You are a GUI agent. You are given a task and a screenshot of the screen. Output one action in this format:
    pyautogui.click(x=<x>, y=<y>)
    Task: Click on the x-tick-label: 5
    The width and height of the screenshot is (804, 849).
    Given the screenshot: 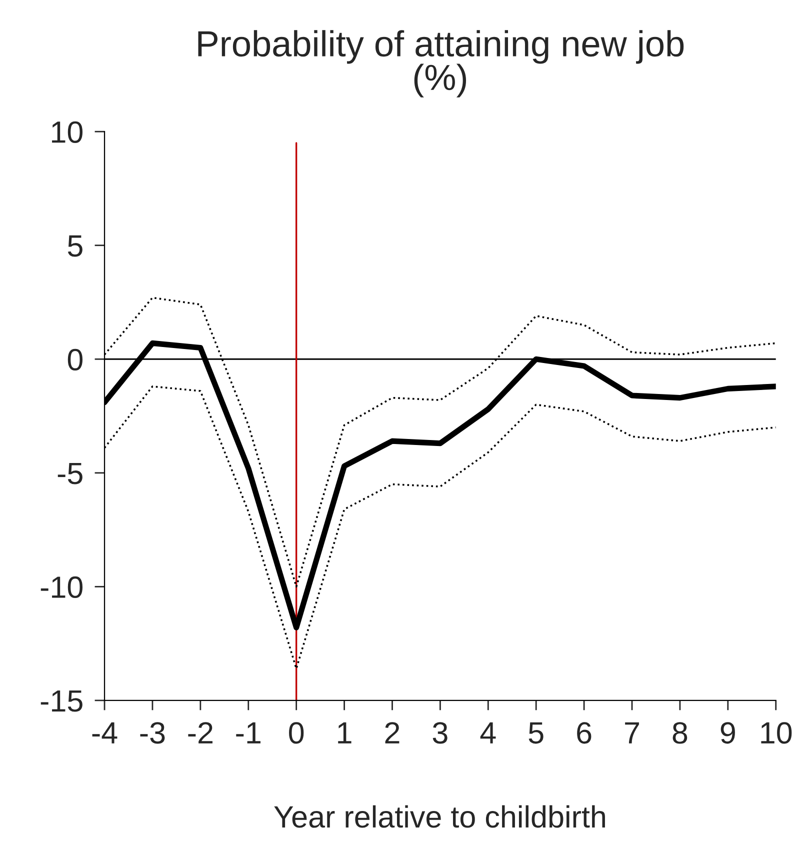 What is the action you would take?
    pyautogui.click(x=536, y=733)
    